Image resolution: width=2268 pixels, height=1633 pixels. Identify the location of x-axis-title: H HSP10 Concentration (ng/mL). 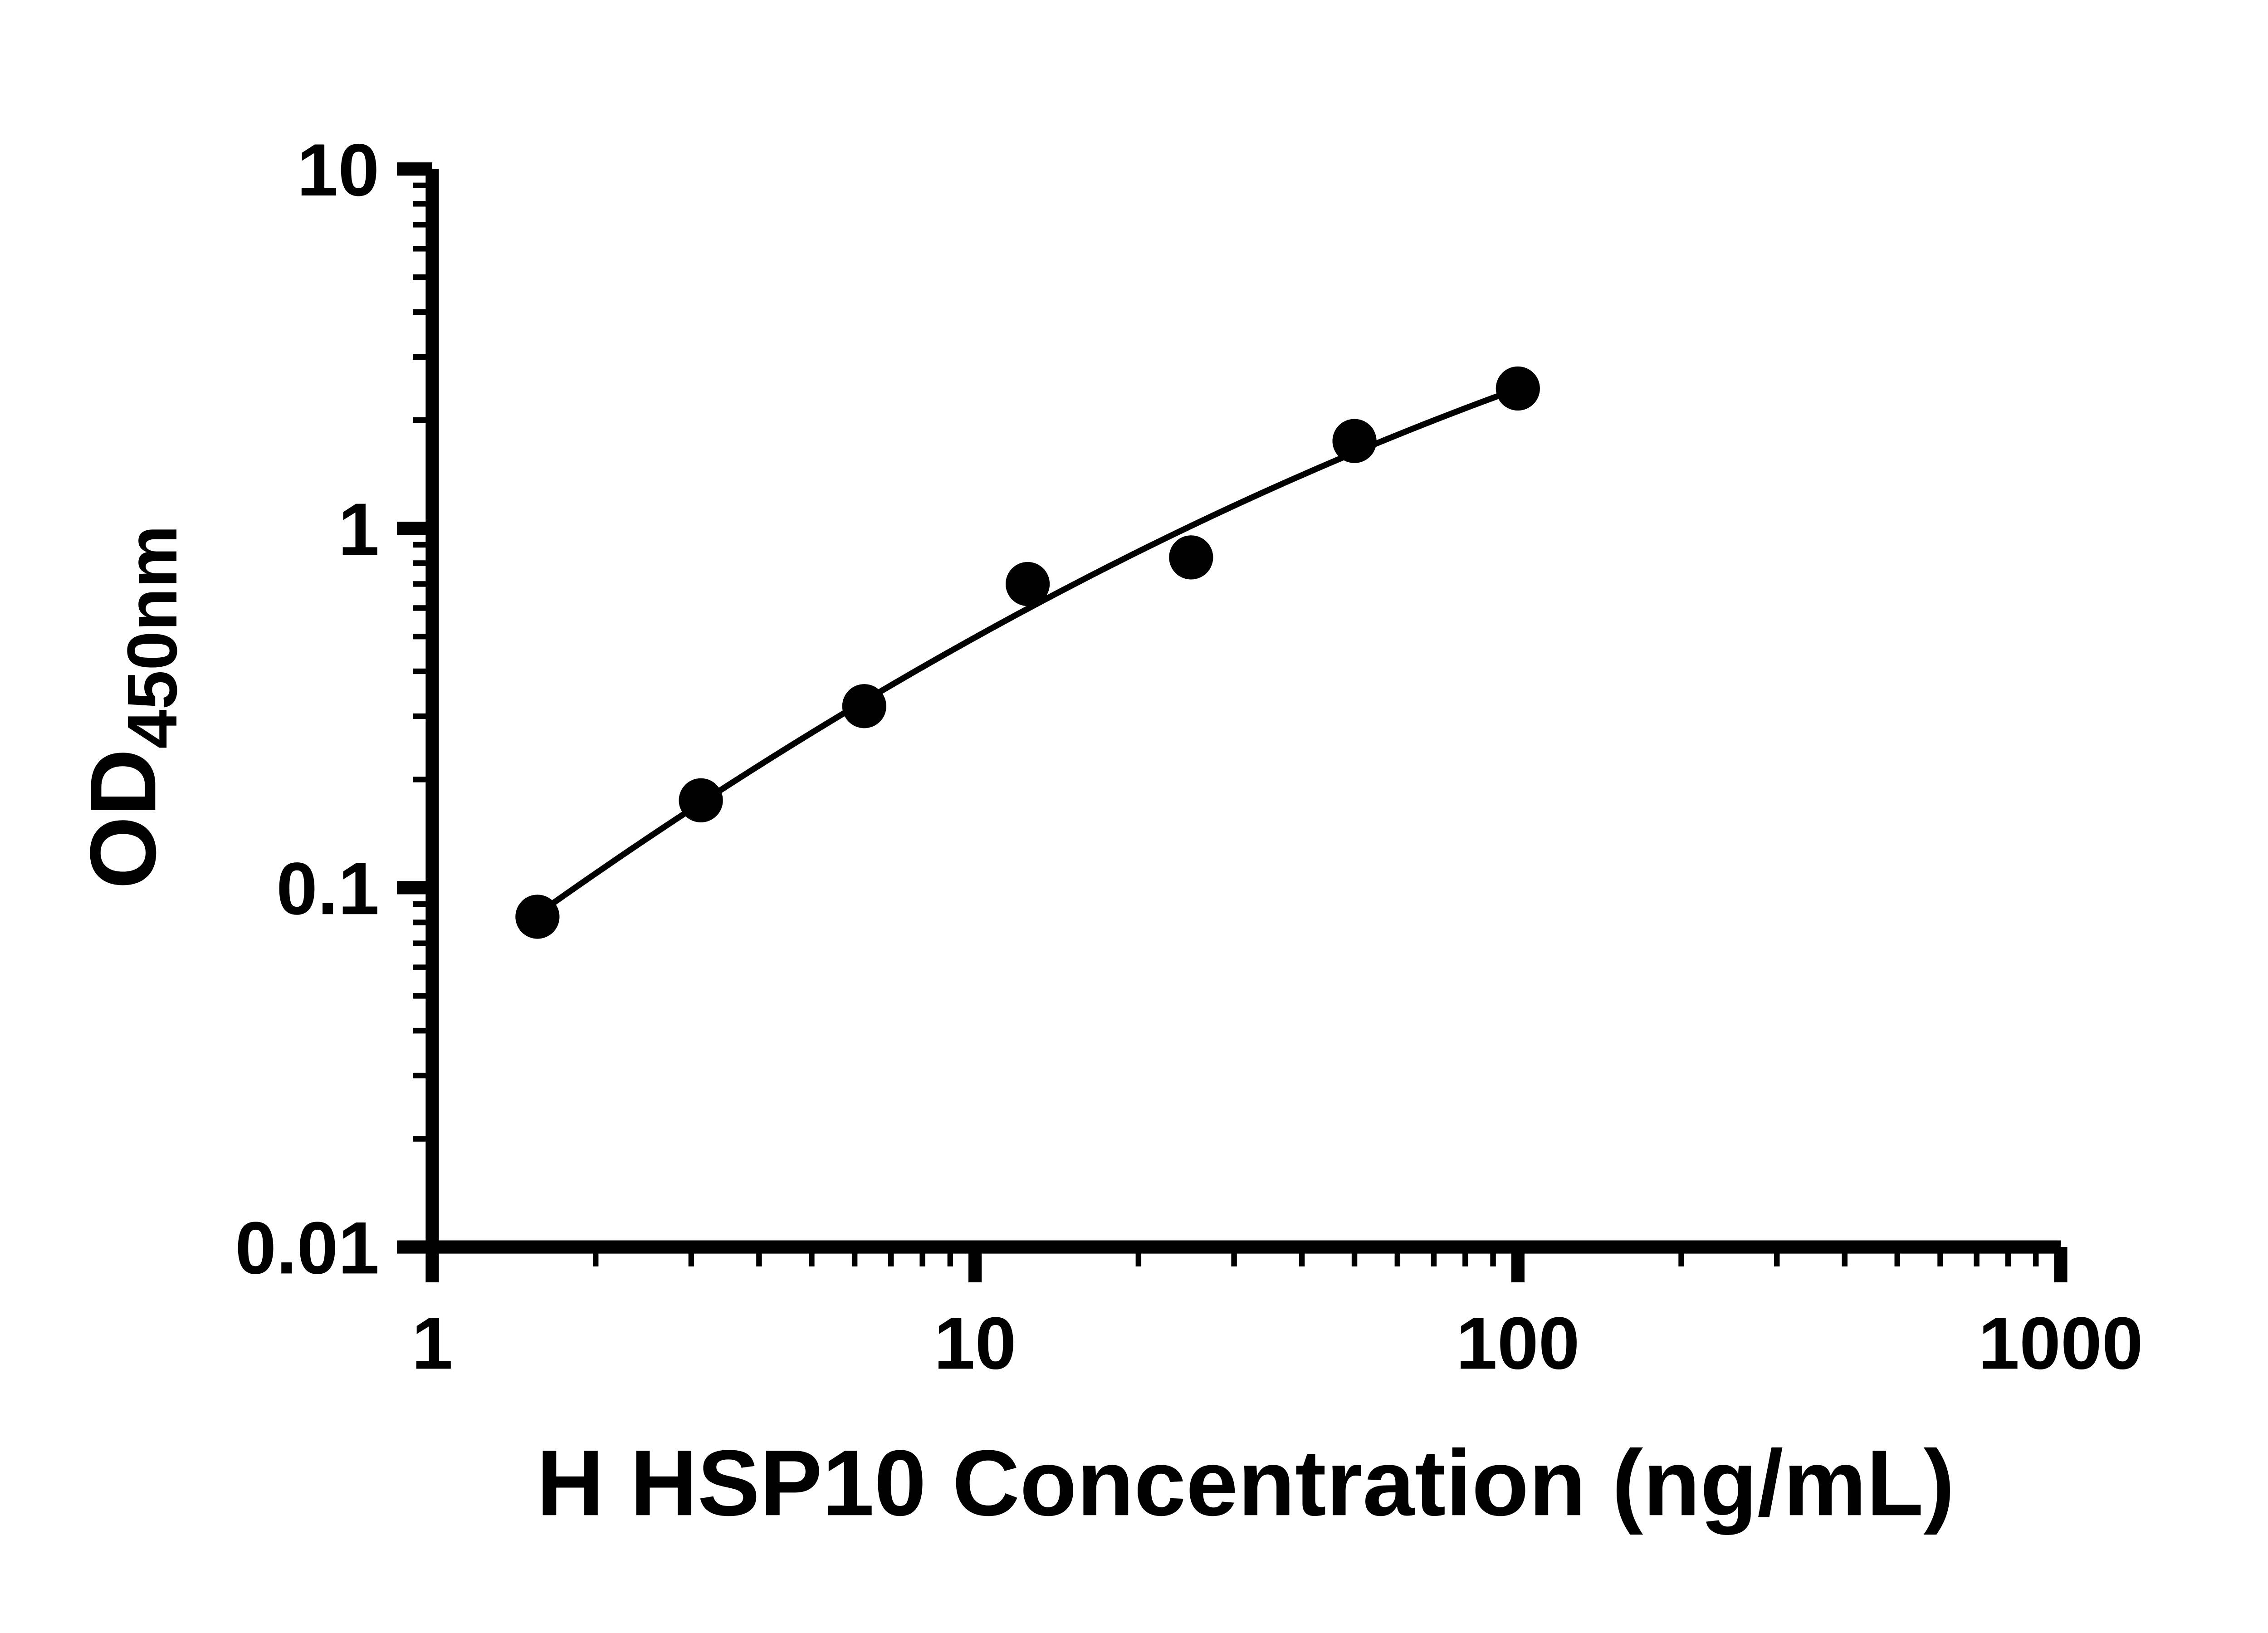
(1246, 1482).